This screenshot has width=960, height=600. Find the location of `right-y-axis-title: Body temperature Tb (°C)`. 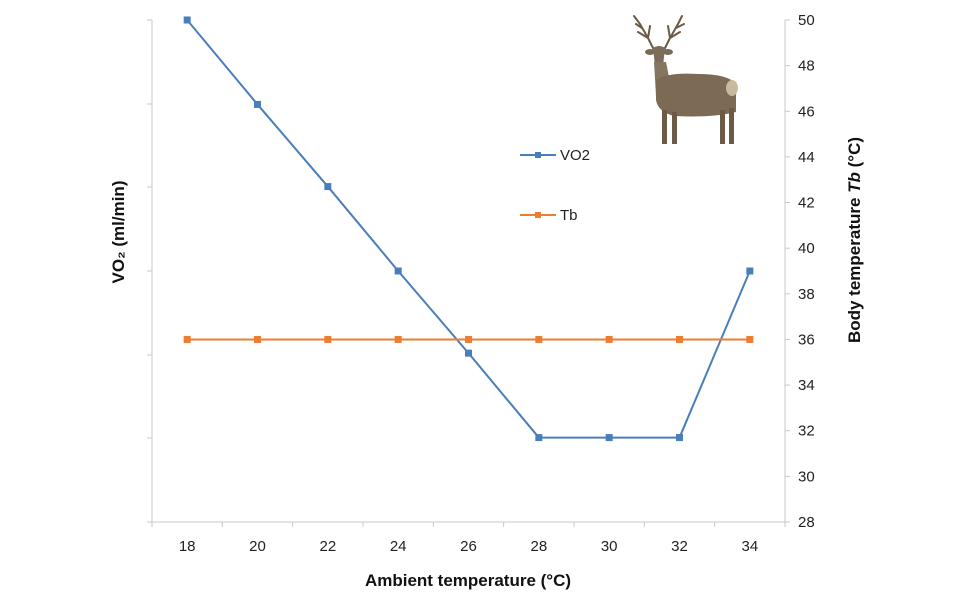

right-y-axis-title: Body temperature Tb (°C) is located at coordinates (854, 240).